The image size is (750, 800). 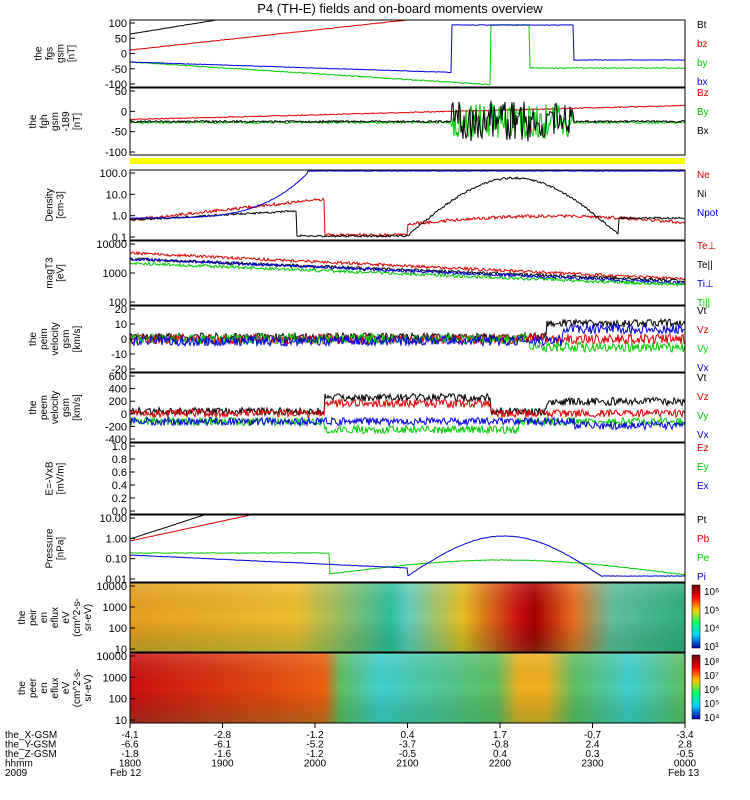 I want to click on legend-fgs-3: bx, so click(x=702, y=82).